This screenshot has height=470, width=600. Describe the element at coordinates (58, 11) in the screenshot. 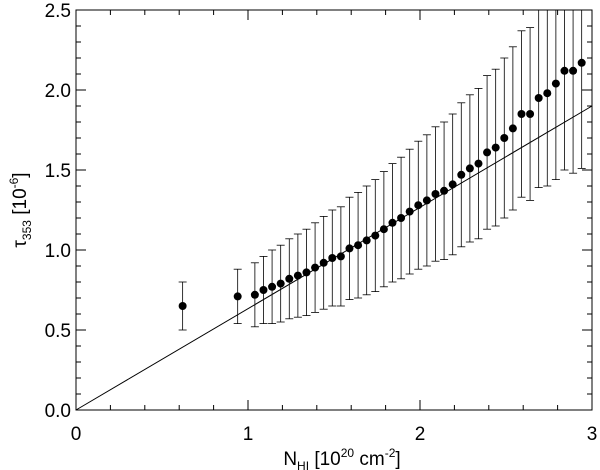

I see `y-tick-label: 2.5` at that location.